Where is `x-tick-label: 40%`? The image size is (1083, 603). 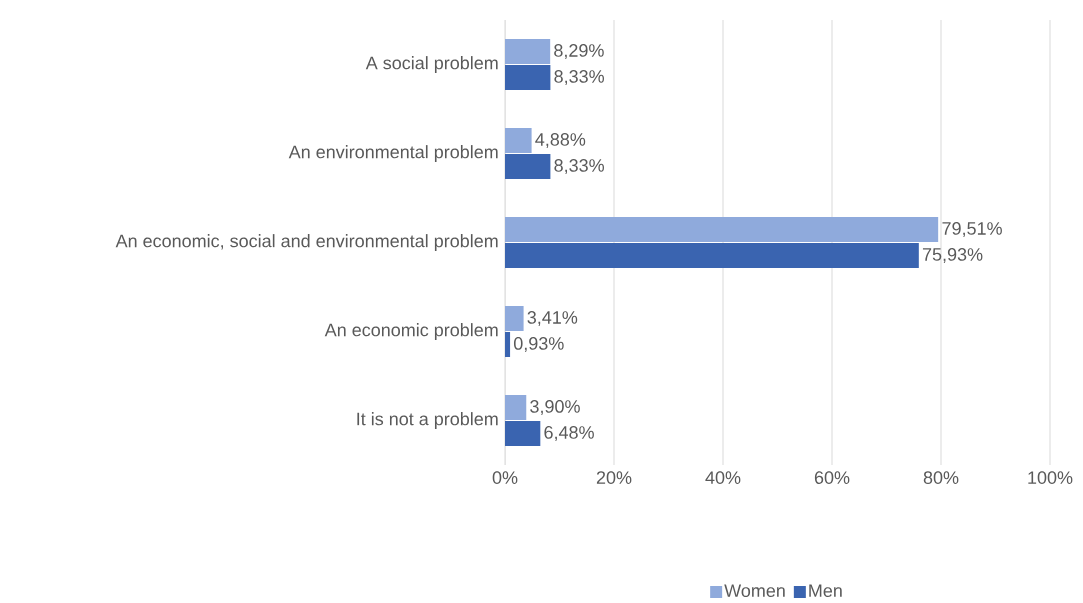 x-tick-label: 40% is located at coordinates (723, 477).